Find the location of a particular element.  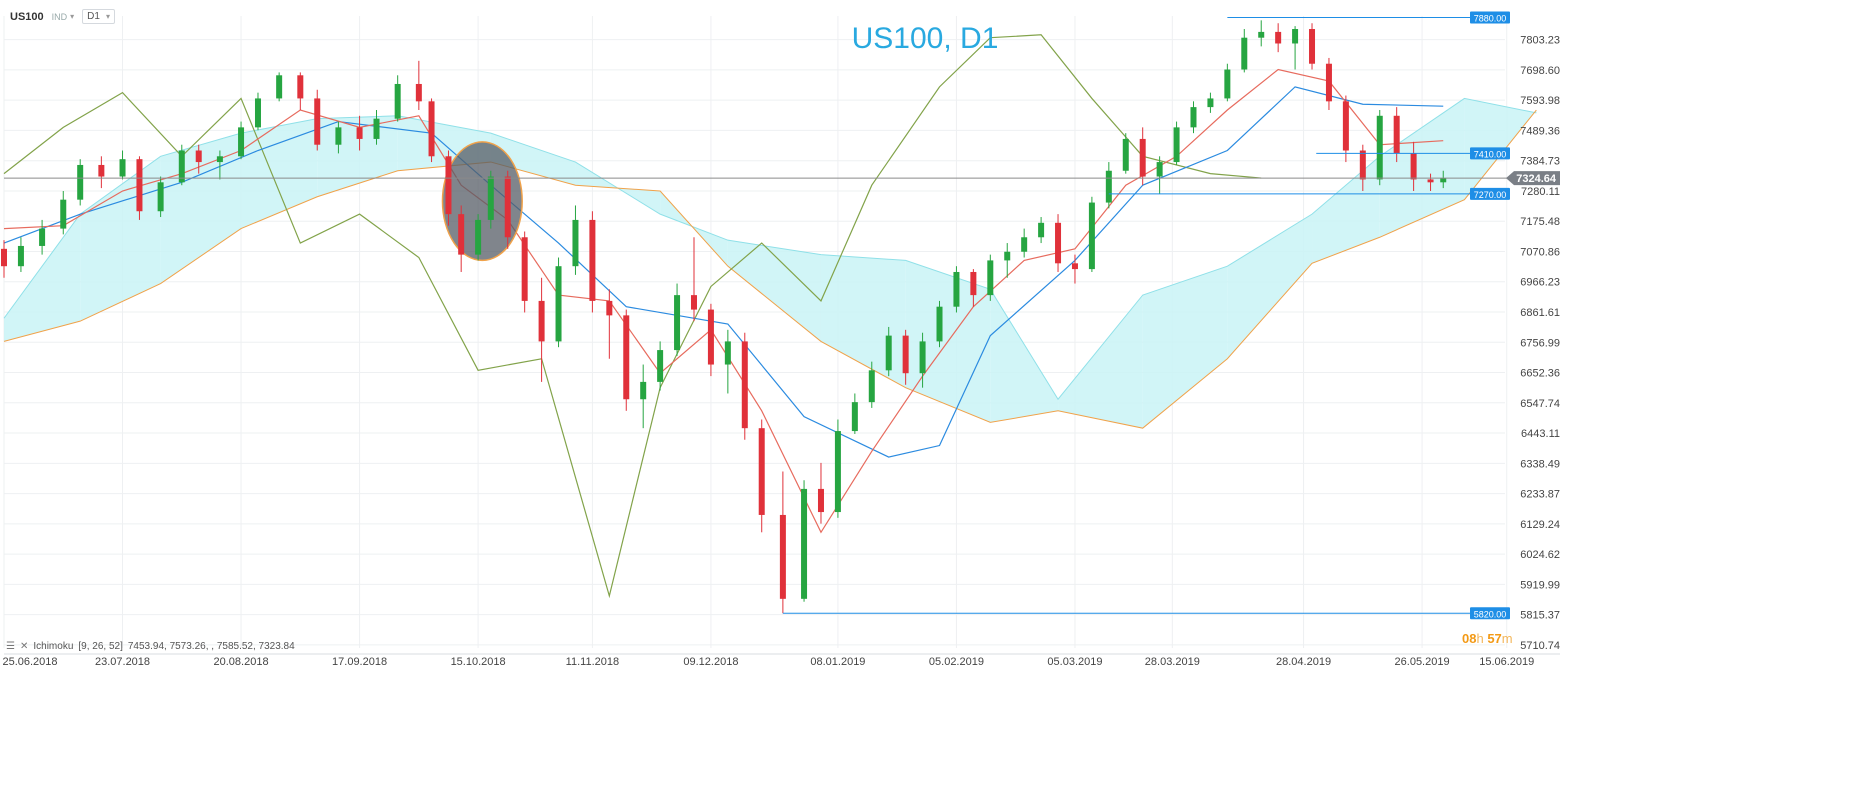

x-tick-label: 11.11.2018 is located at coordinates (592, 662).